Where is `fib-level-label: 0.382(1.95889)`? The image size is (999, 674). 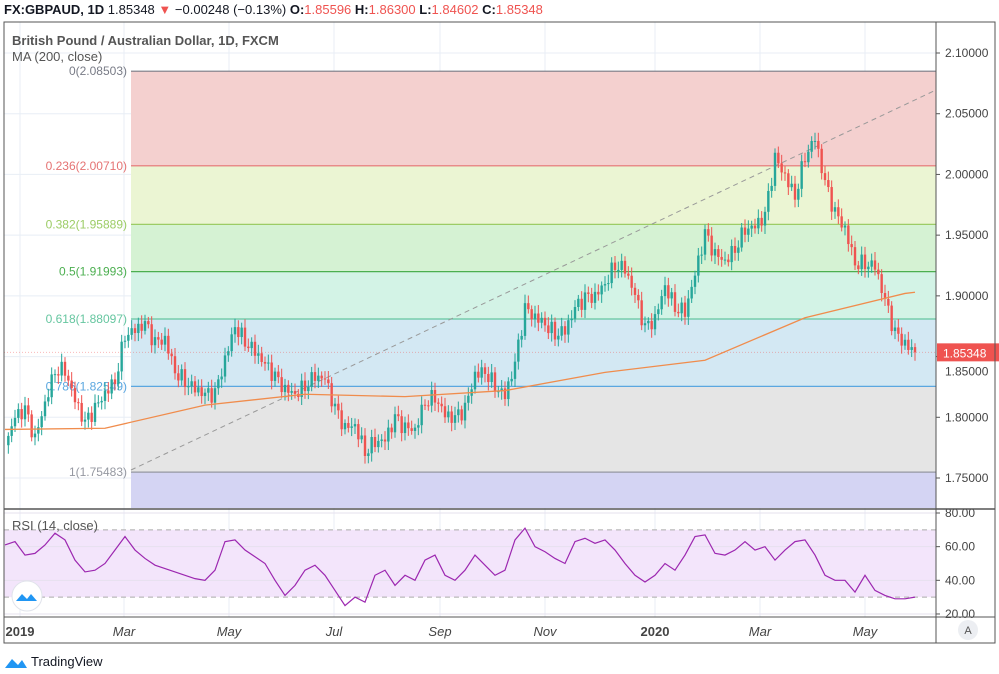
fib-level-label: 0.382(1.95889) is located at coordinates (86, 224).